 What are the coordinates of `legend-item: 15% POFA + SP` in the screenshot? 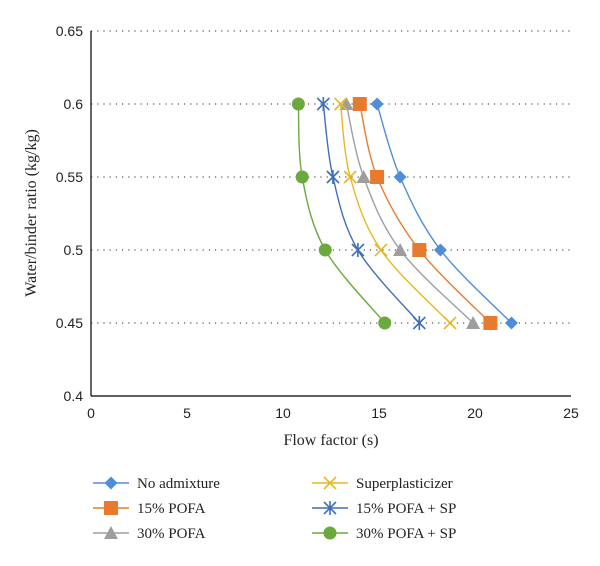 It's located at (384, 509).